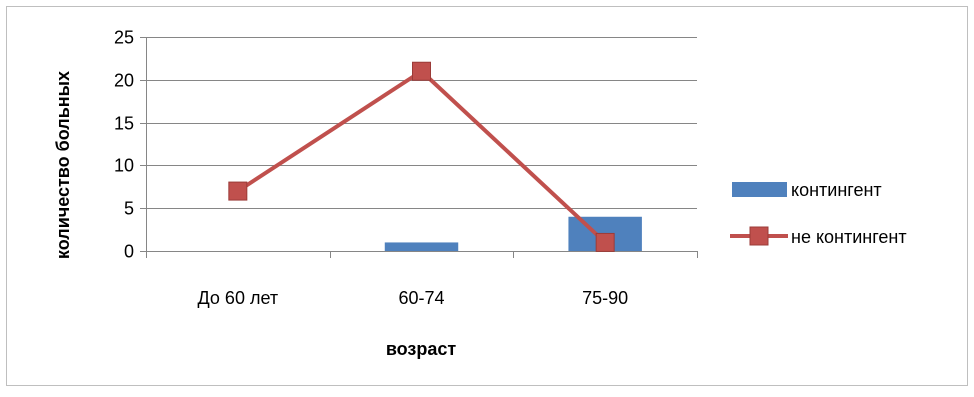 This screenshot has height=397, width=974. What do you see at coordinates (421, 298) in the screenshot?
I see `x-category-label: 60-74` at bounding box center [421, 298].